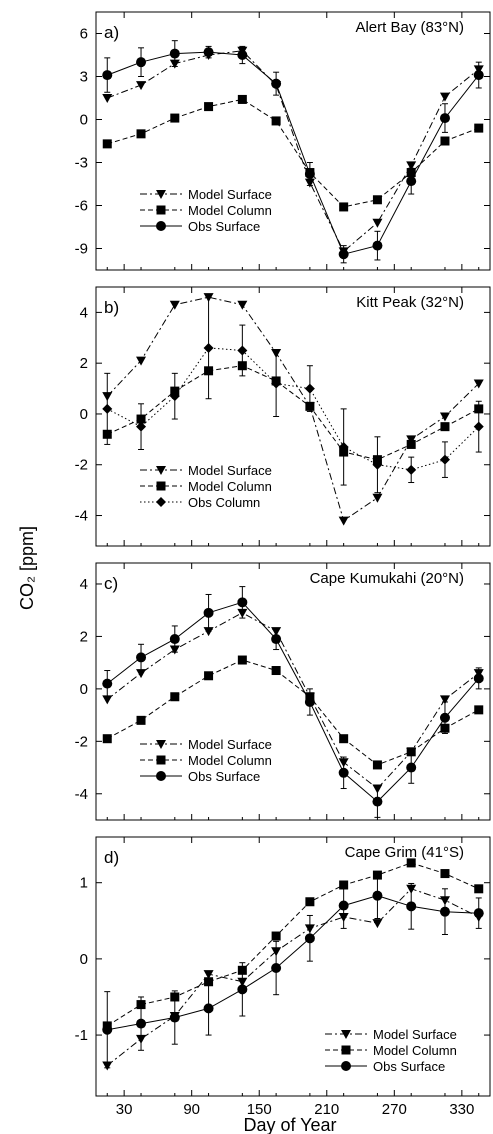 Image resolution: width=493 pixels, height=1134 pixels. What do you see at coordinates (81, 163) in the screenshot?
I see `y-tick-label: -3` at bounding box center [81, 163].